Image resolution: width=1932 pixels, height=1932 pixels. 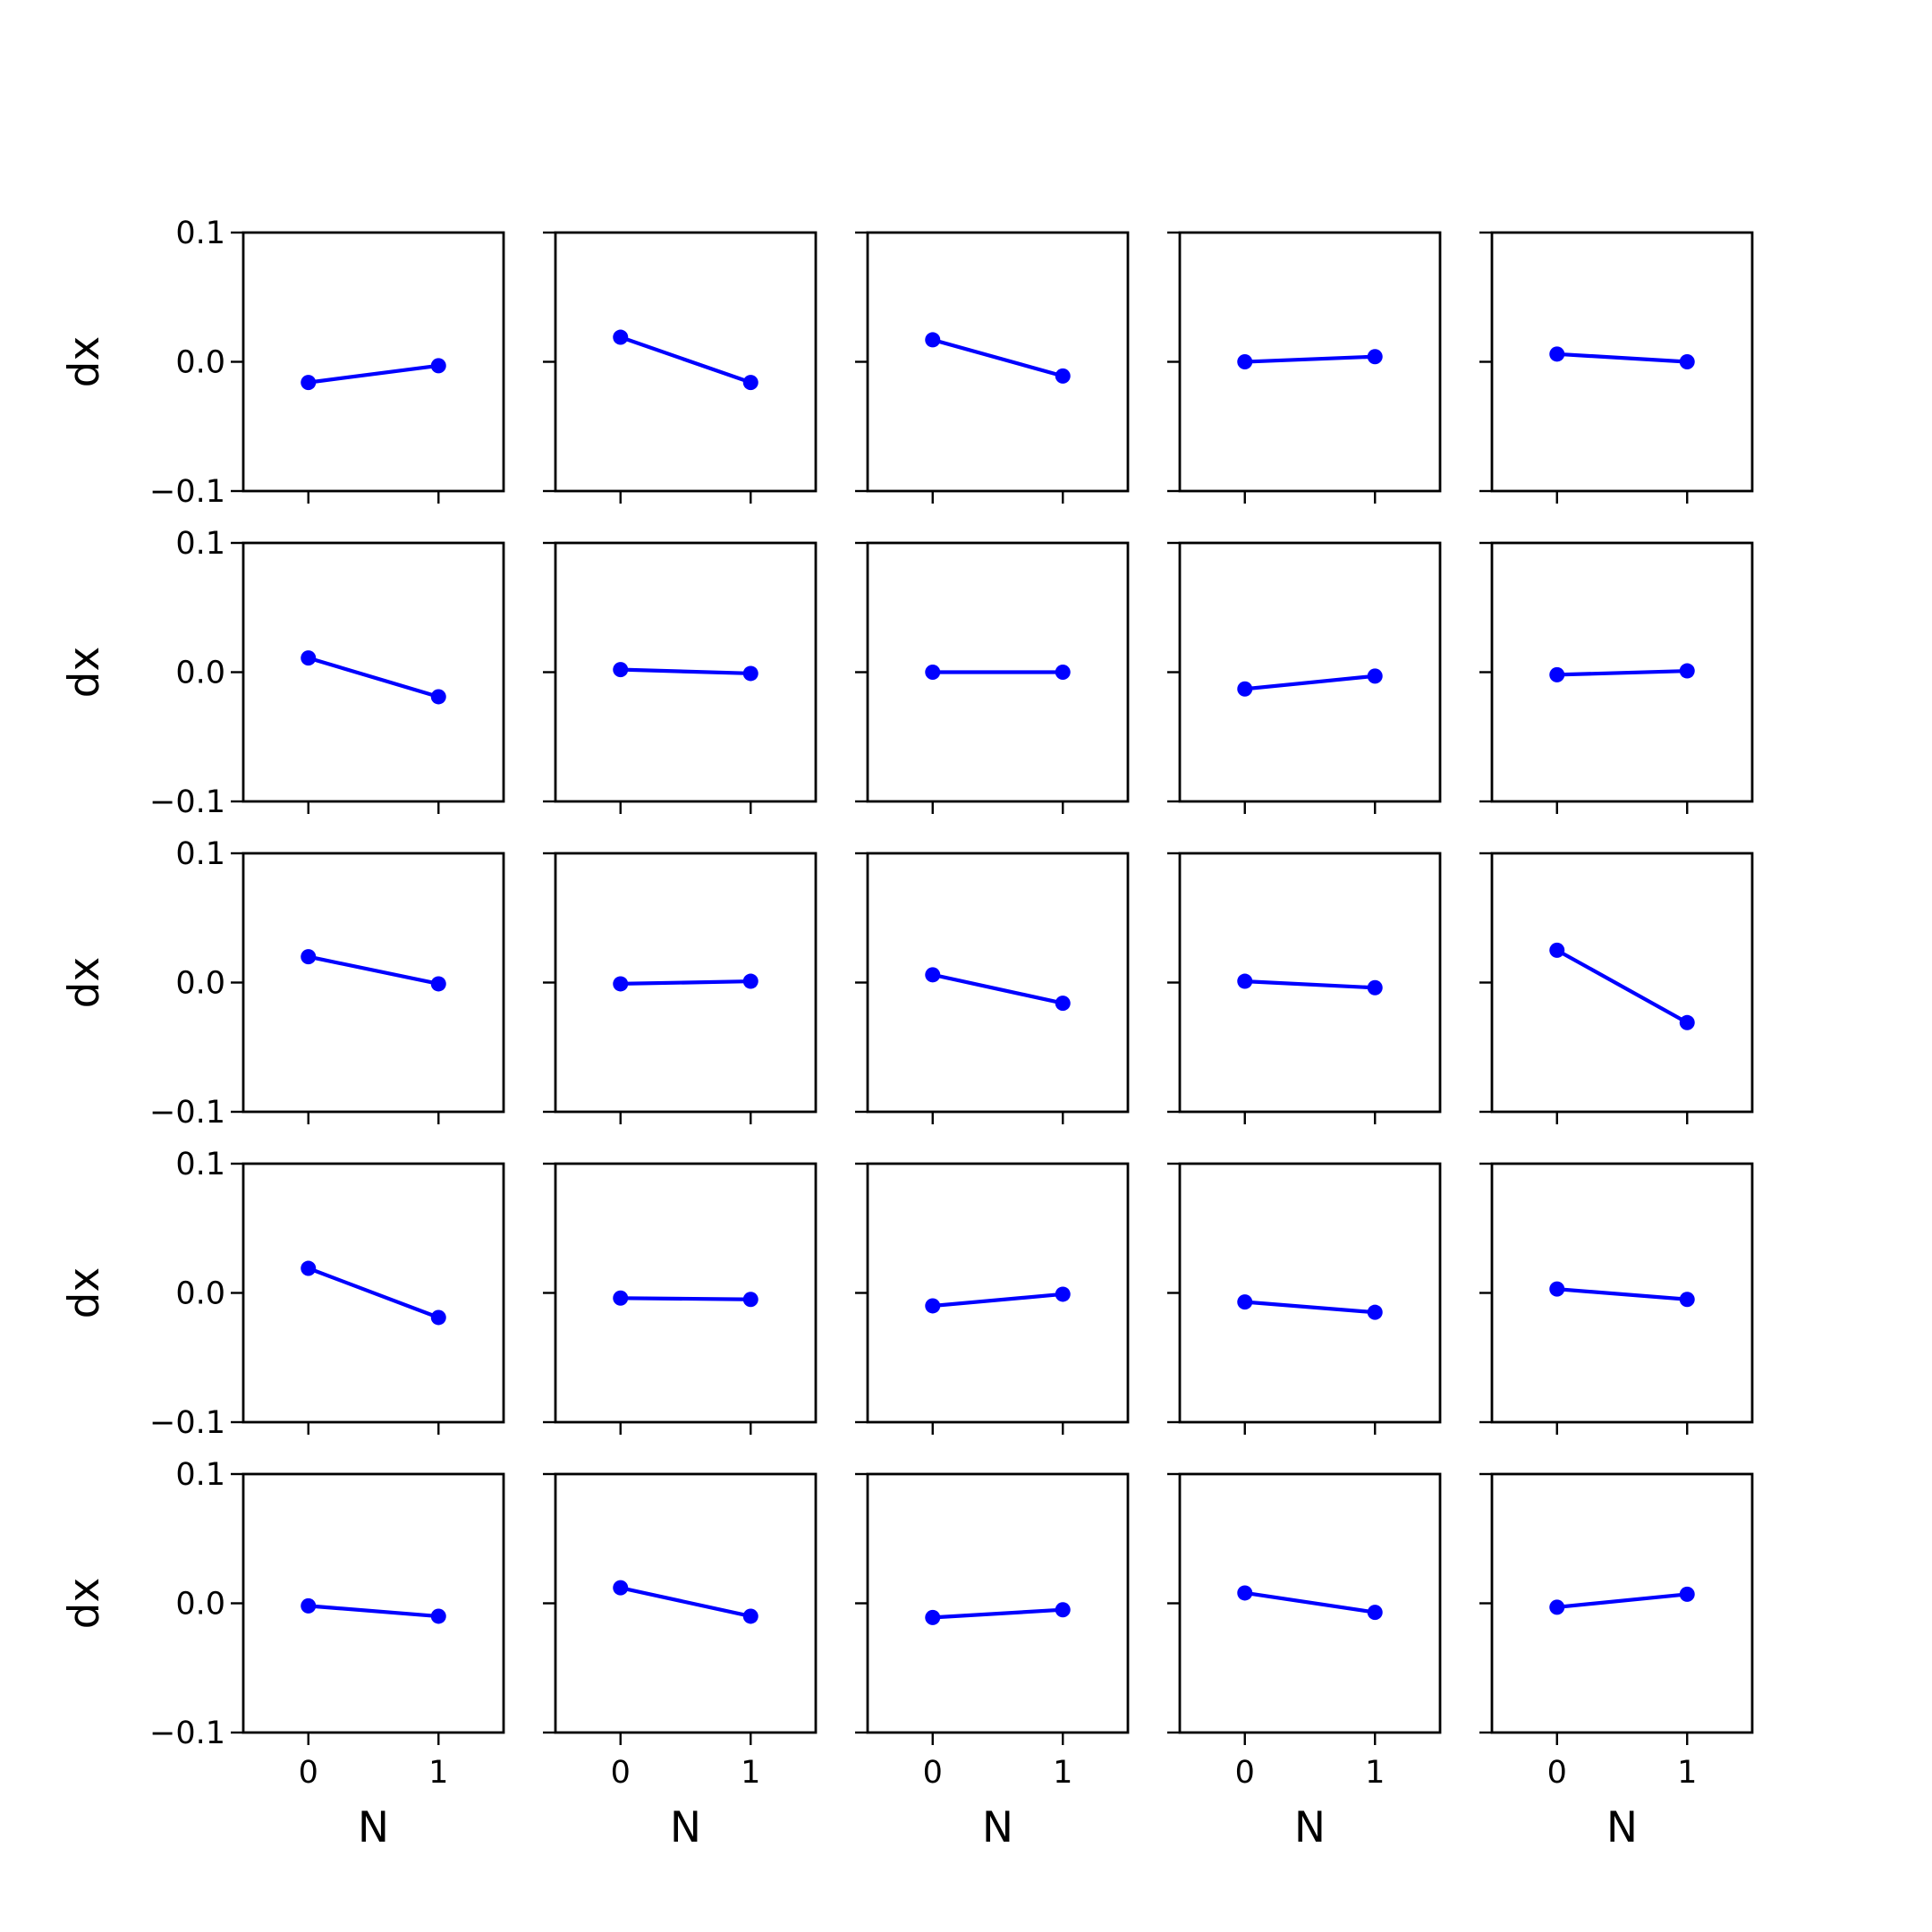 What do you see at coordinates (1304, 988) in the screenshot?
I see `subplot-r2-c3` at bounding box center [1304, 988].